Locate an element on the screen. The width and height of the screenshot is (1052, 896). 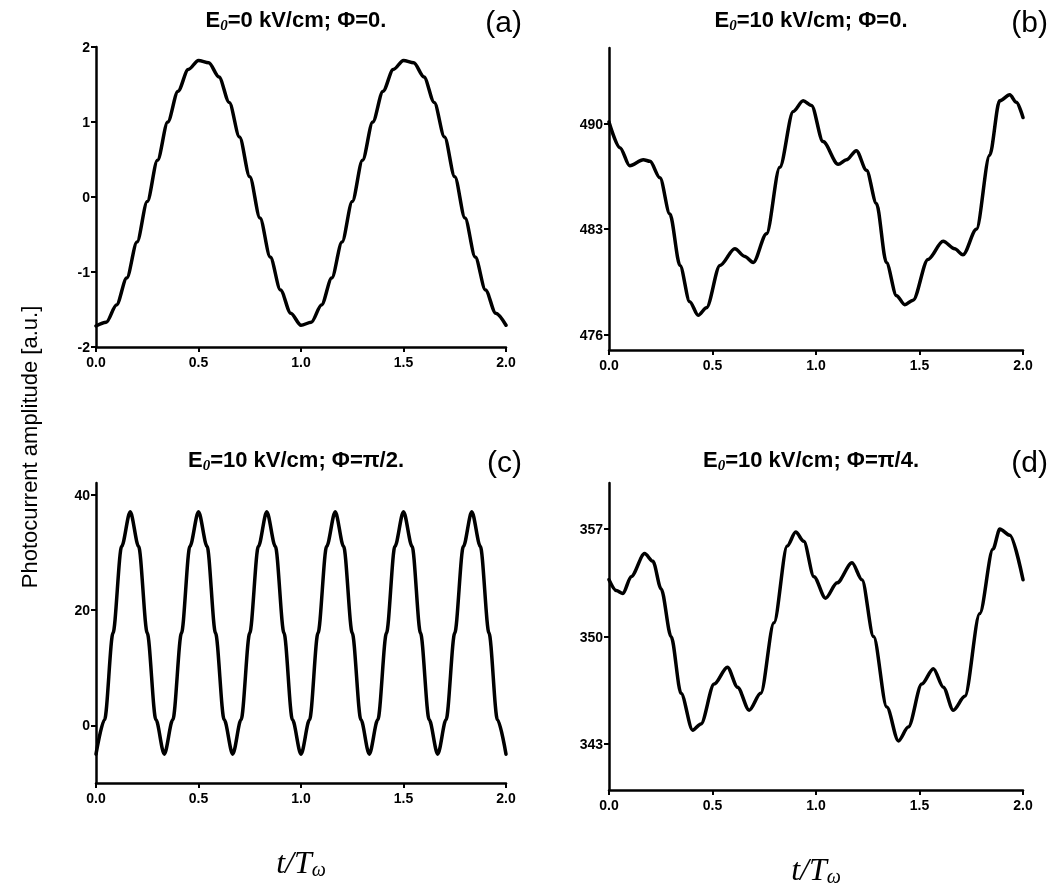
y-tick-label: 1 is located at coordinates (86, 122).